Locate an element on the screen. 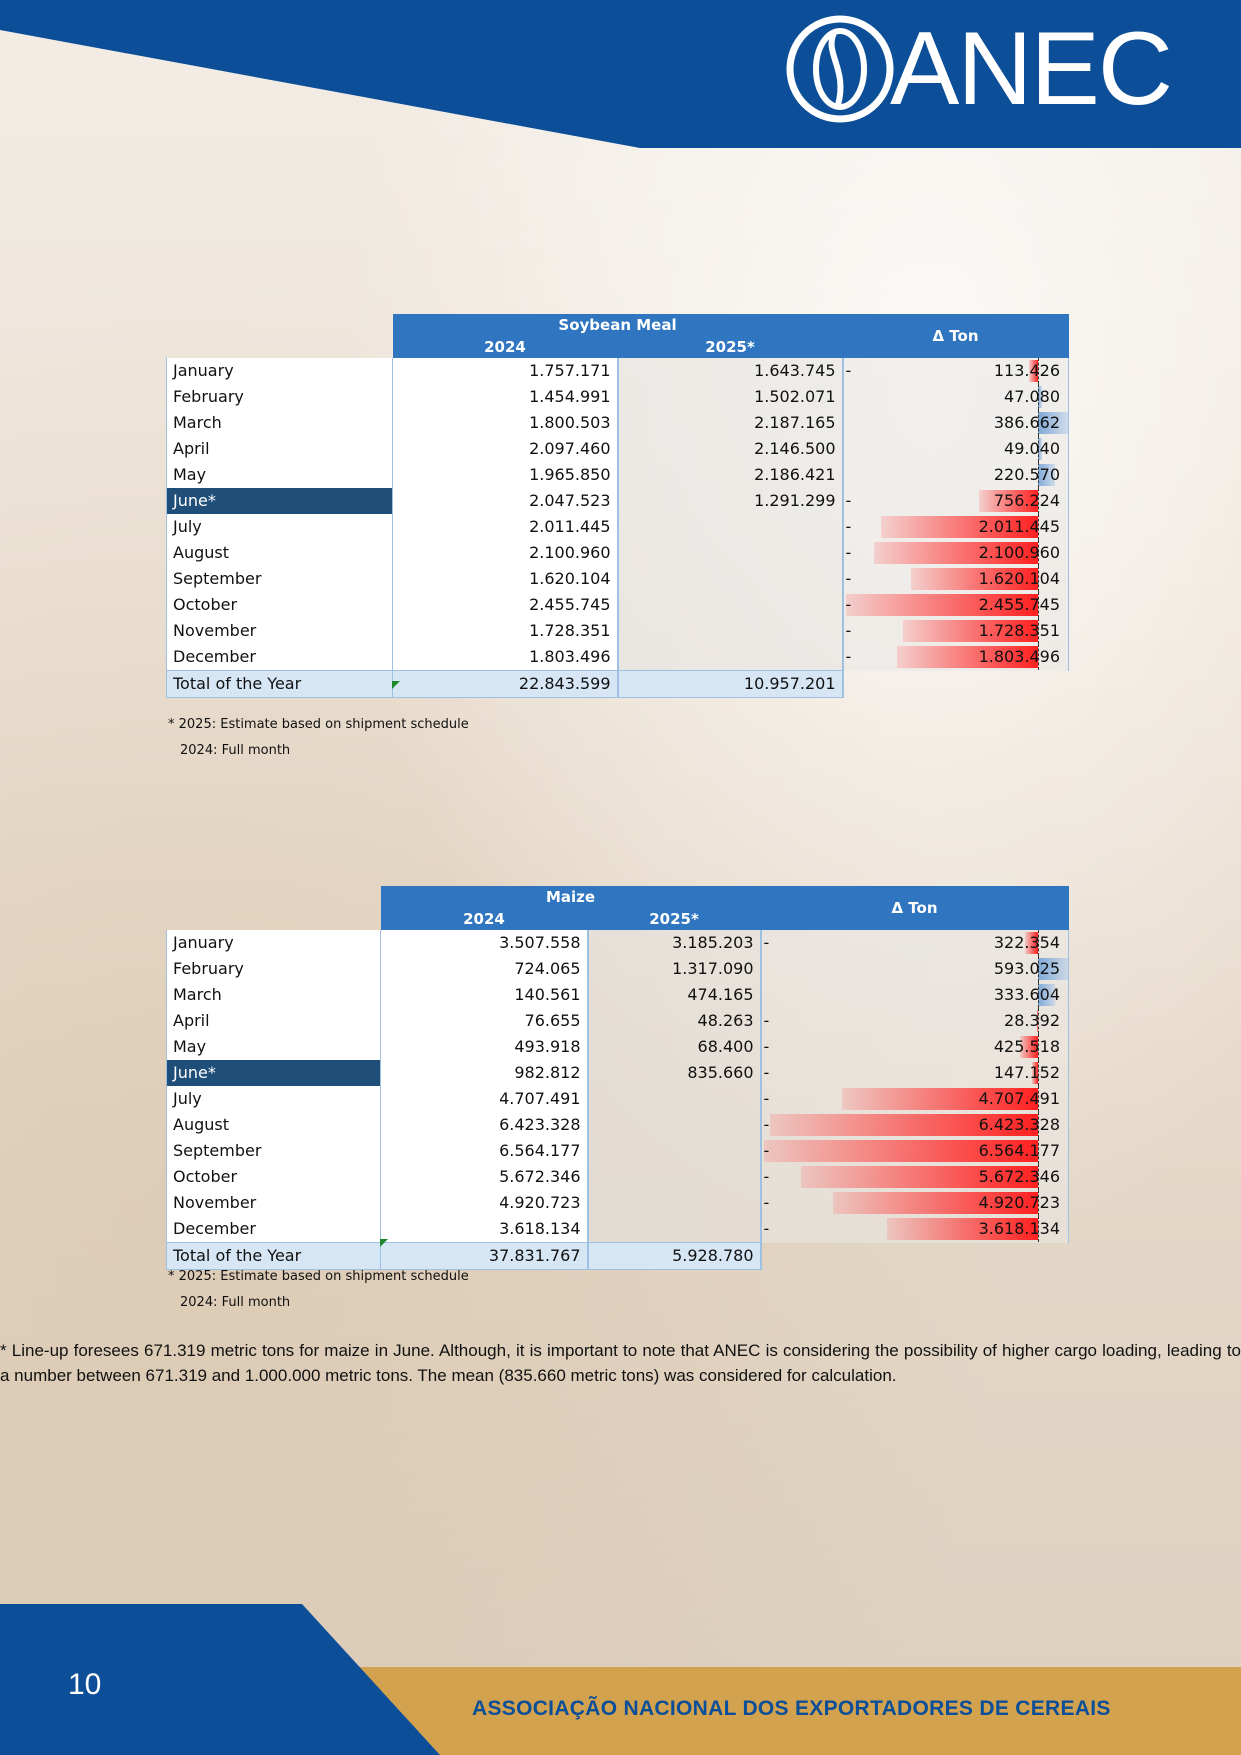 The width and height of the screenshot is (1241, 1755). value-2025-cell: 68.400 is located at coordinates (674, 1047).